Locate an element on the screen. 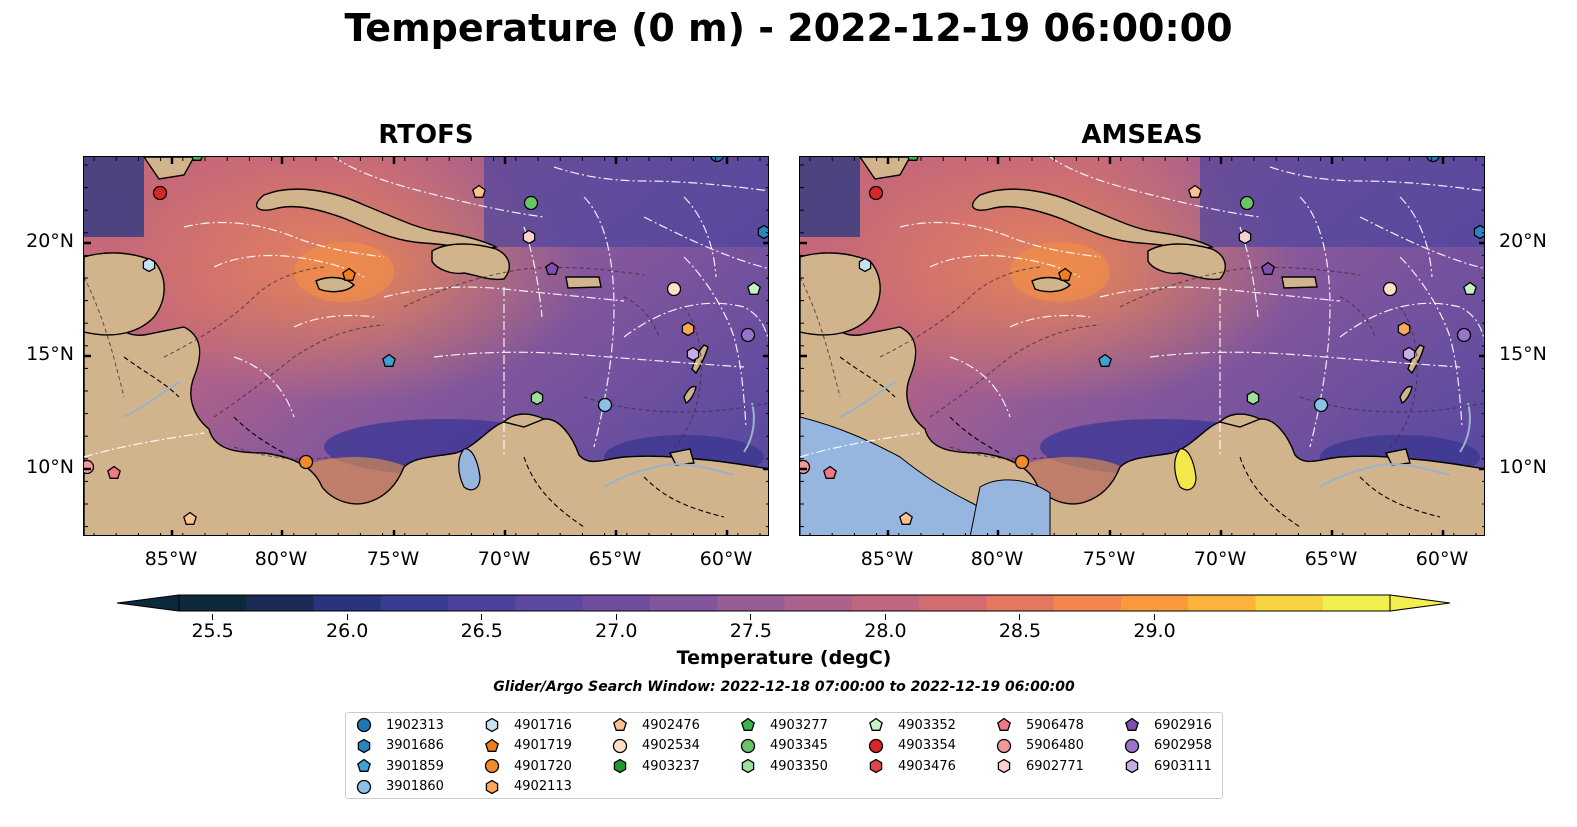 This screenshot has width=1577, height=827. legend-label: 4903237 is located at coordinates (671, 766).